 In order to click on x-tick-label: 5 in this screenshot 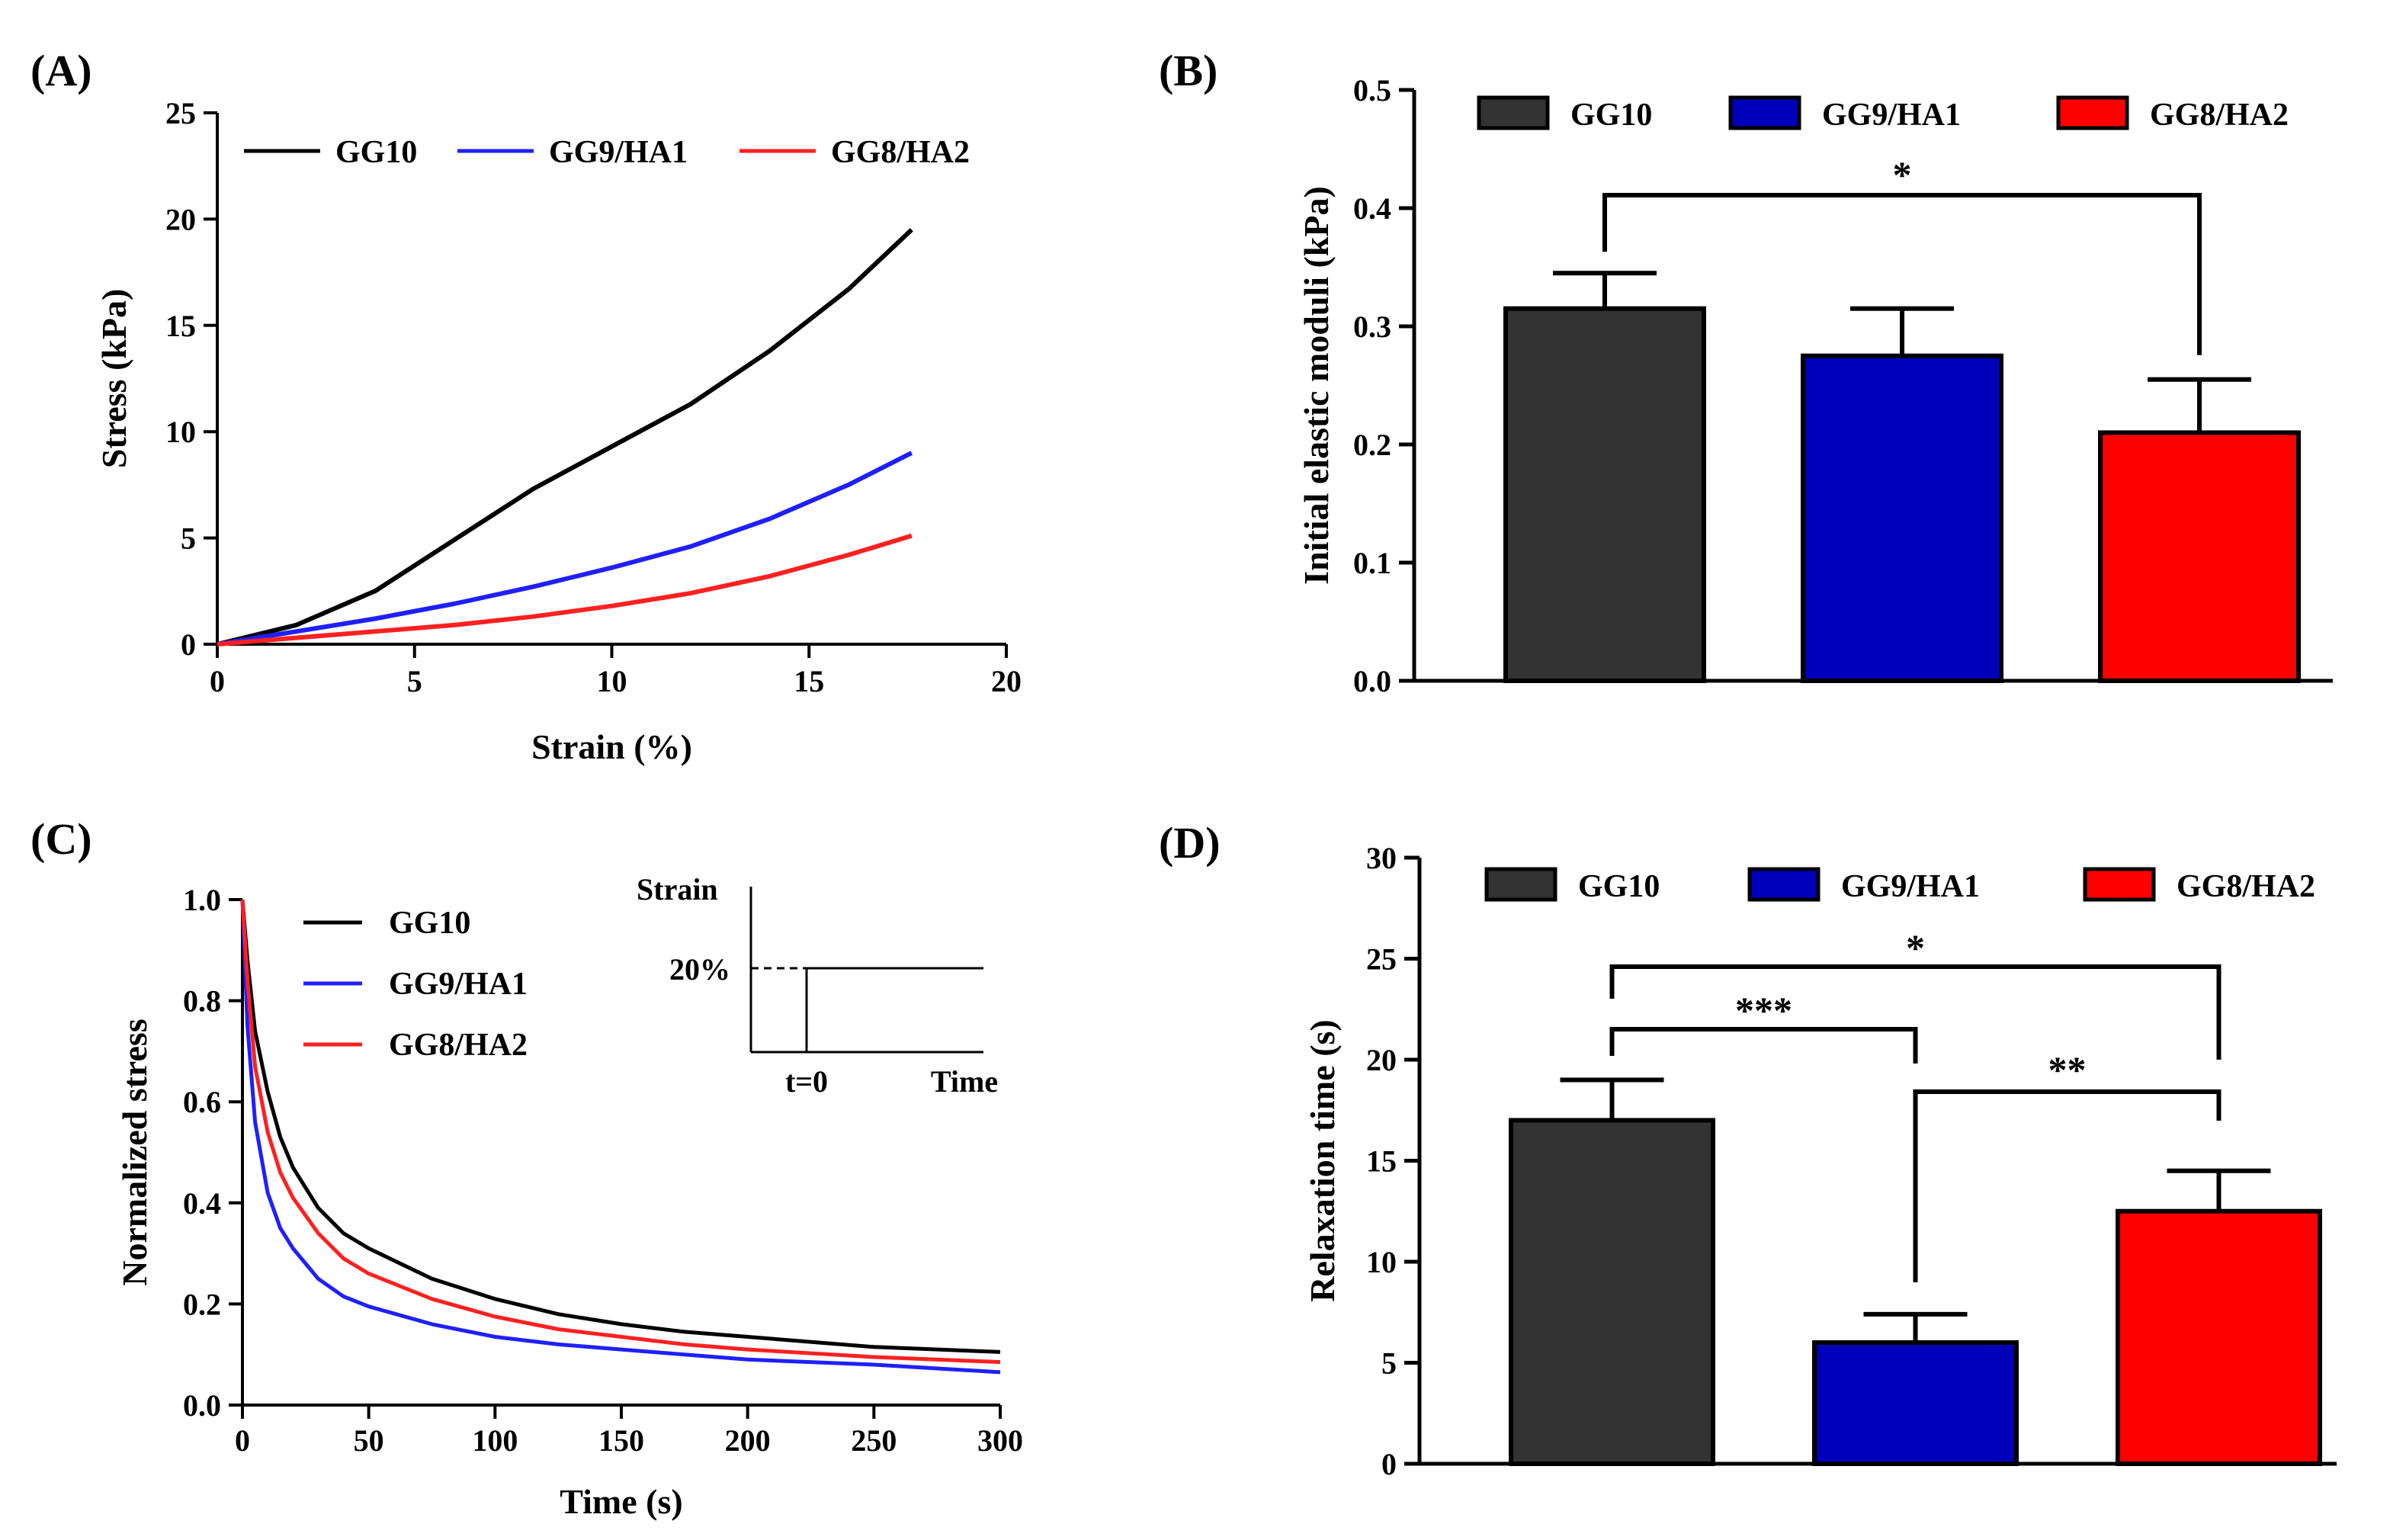, I will do `click(415, 681)`.